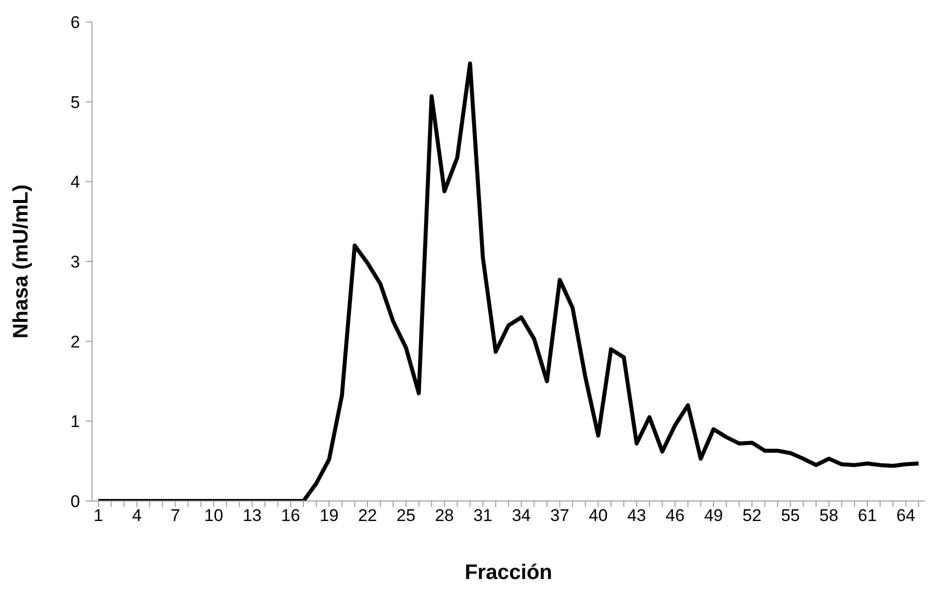  What do you see at coordinates (752, 516) in the screenshot?
I see `x-tick-label: 52` at bounding box center [752, 516].